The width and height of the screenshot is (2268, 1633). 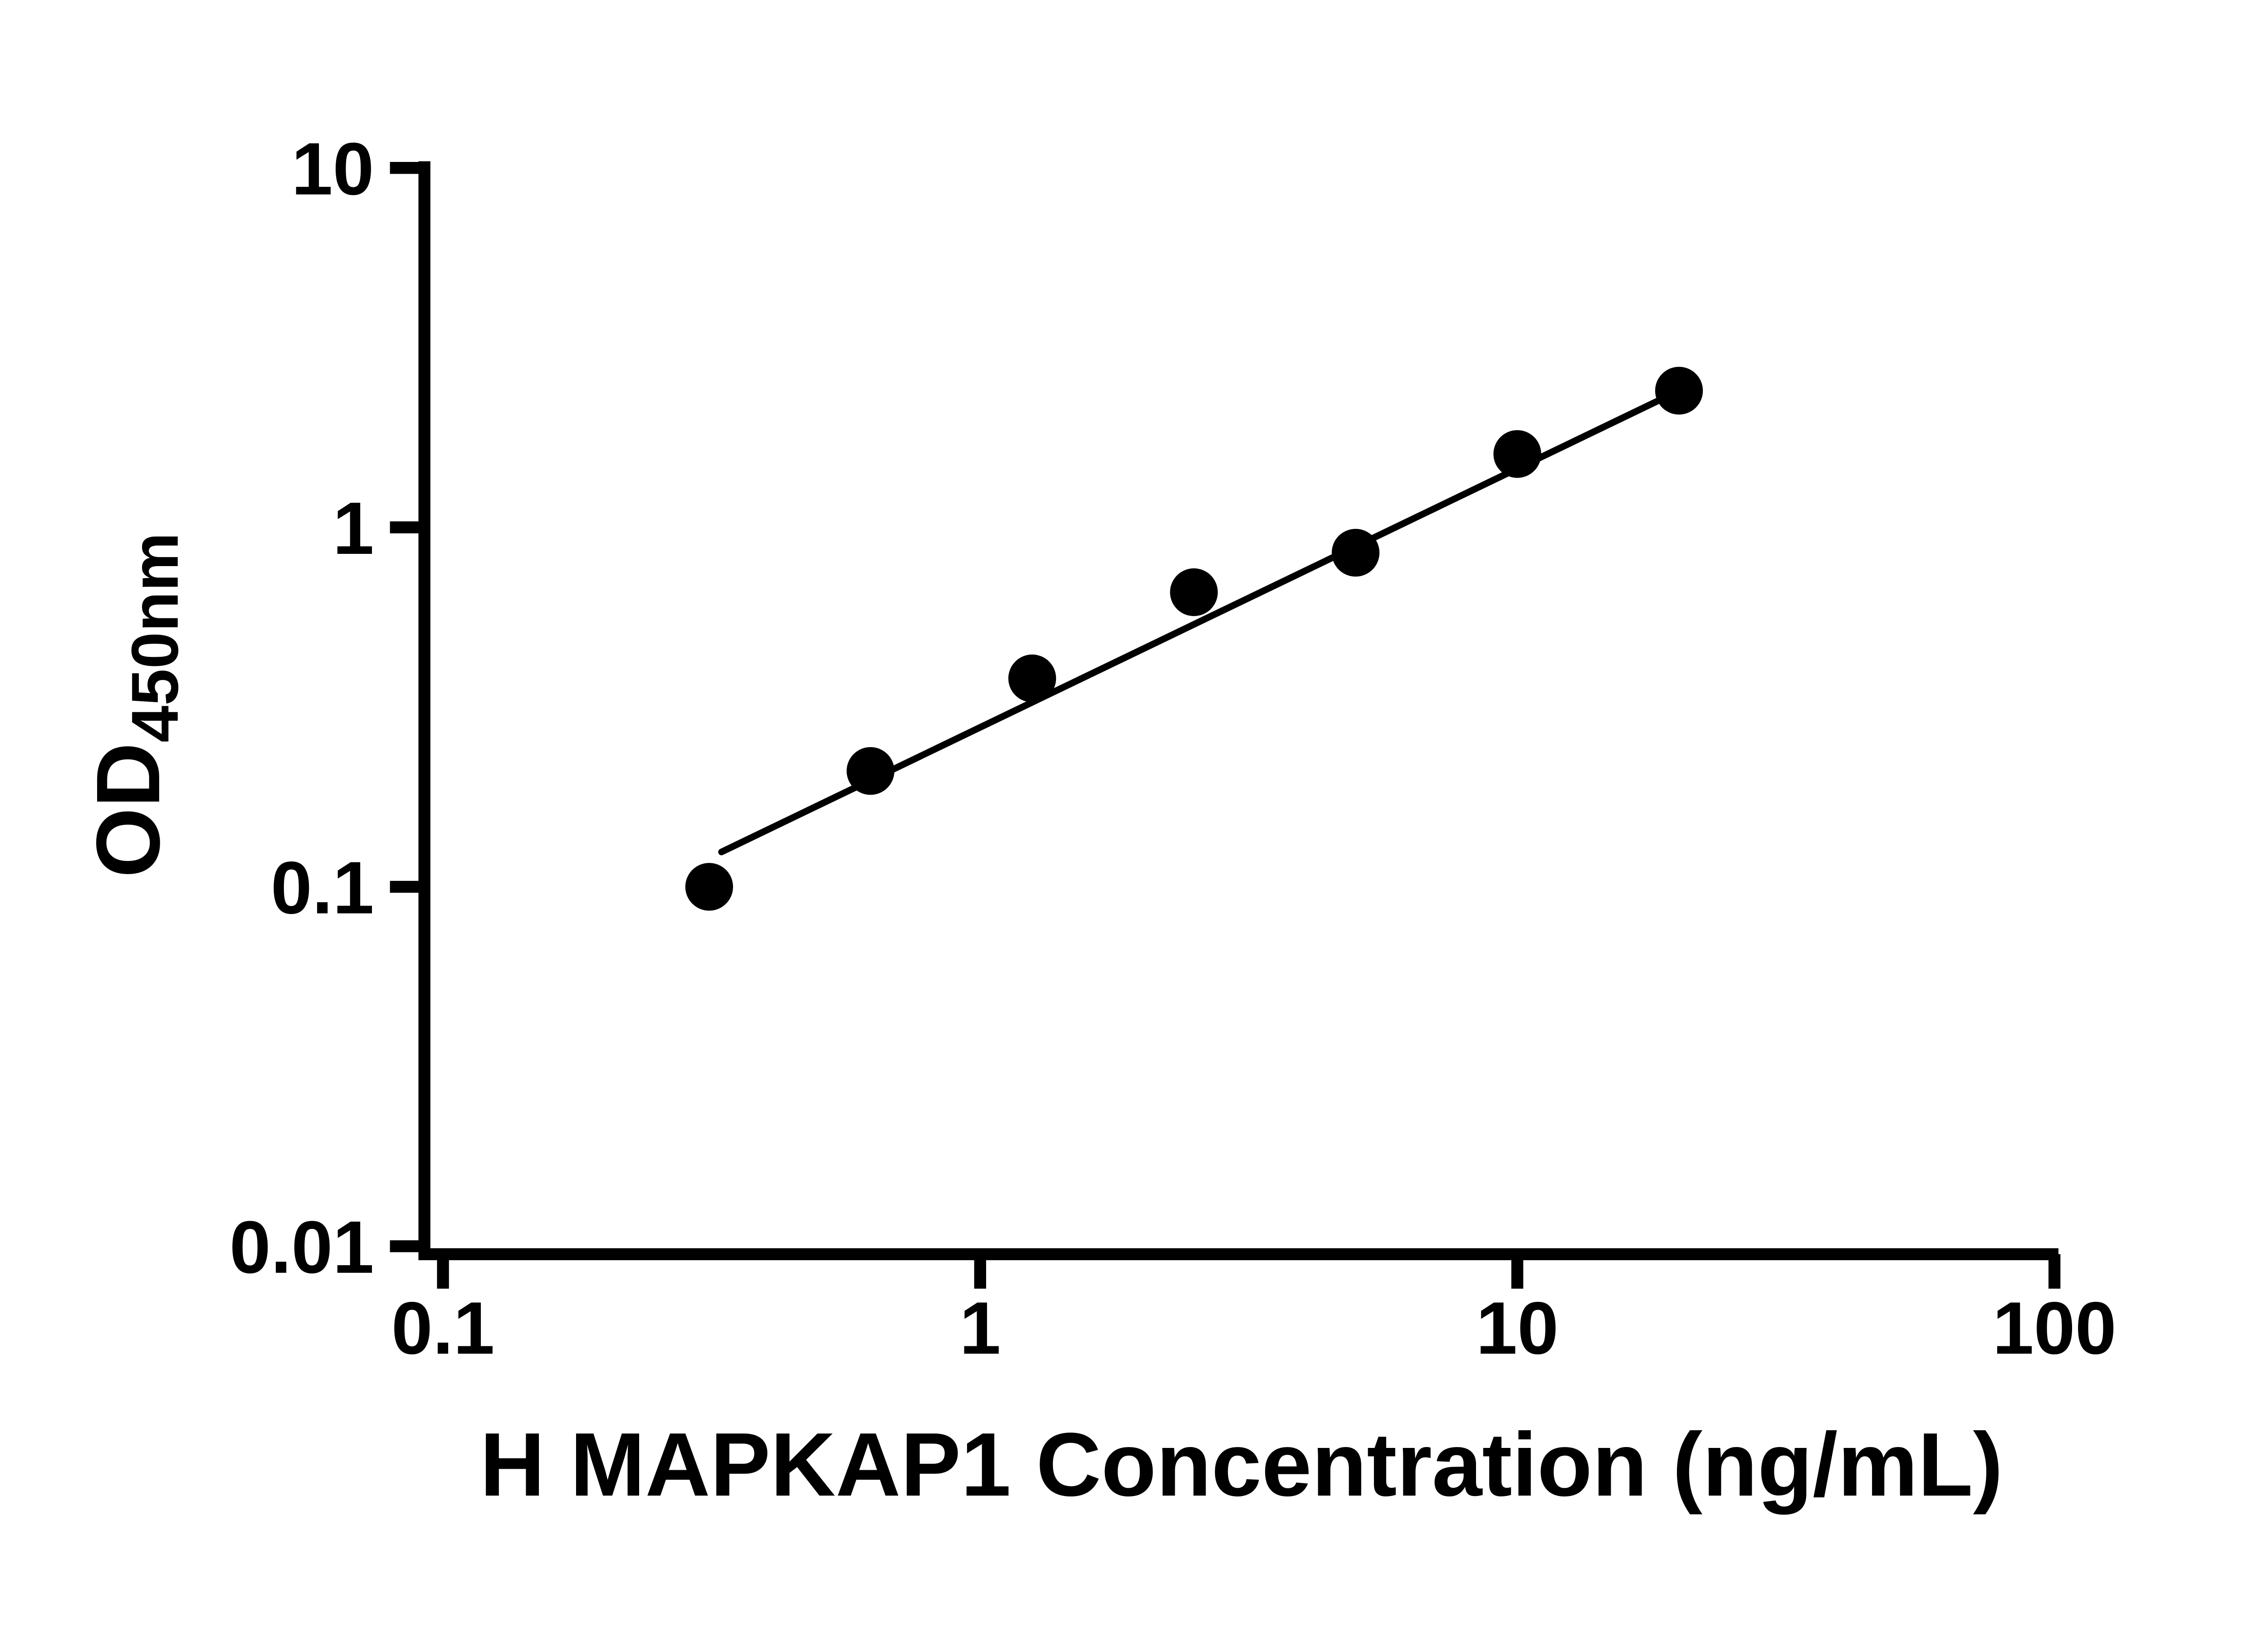 I want to click on y-tick-label: 1, so click(x=353, y=528).